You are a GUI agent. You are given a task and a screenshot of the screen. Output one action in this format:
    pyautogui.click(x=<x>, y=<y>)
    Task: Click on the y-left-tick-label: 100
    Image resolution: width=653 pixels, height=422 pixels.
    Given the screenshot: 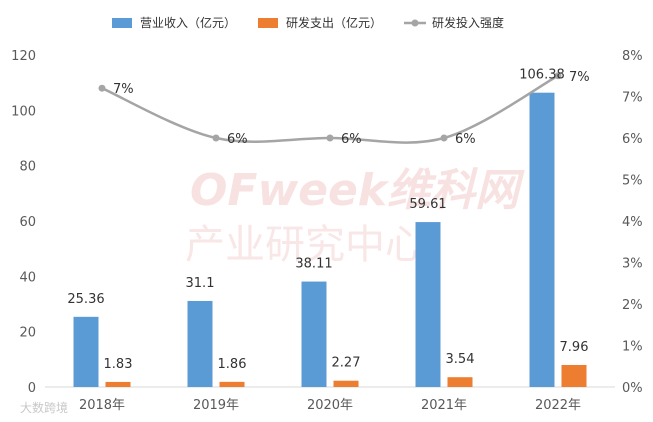 What is the action you would take?
    pyautogui.click(x=23, y=111)
    